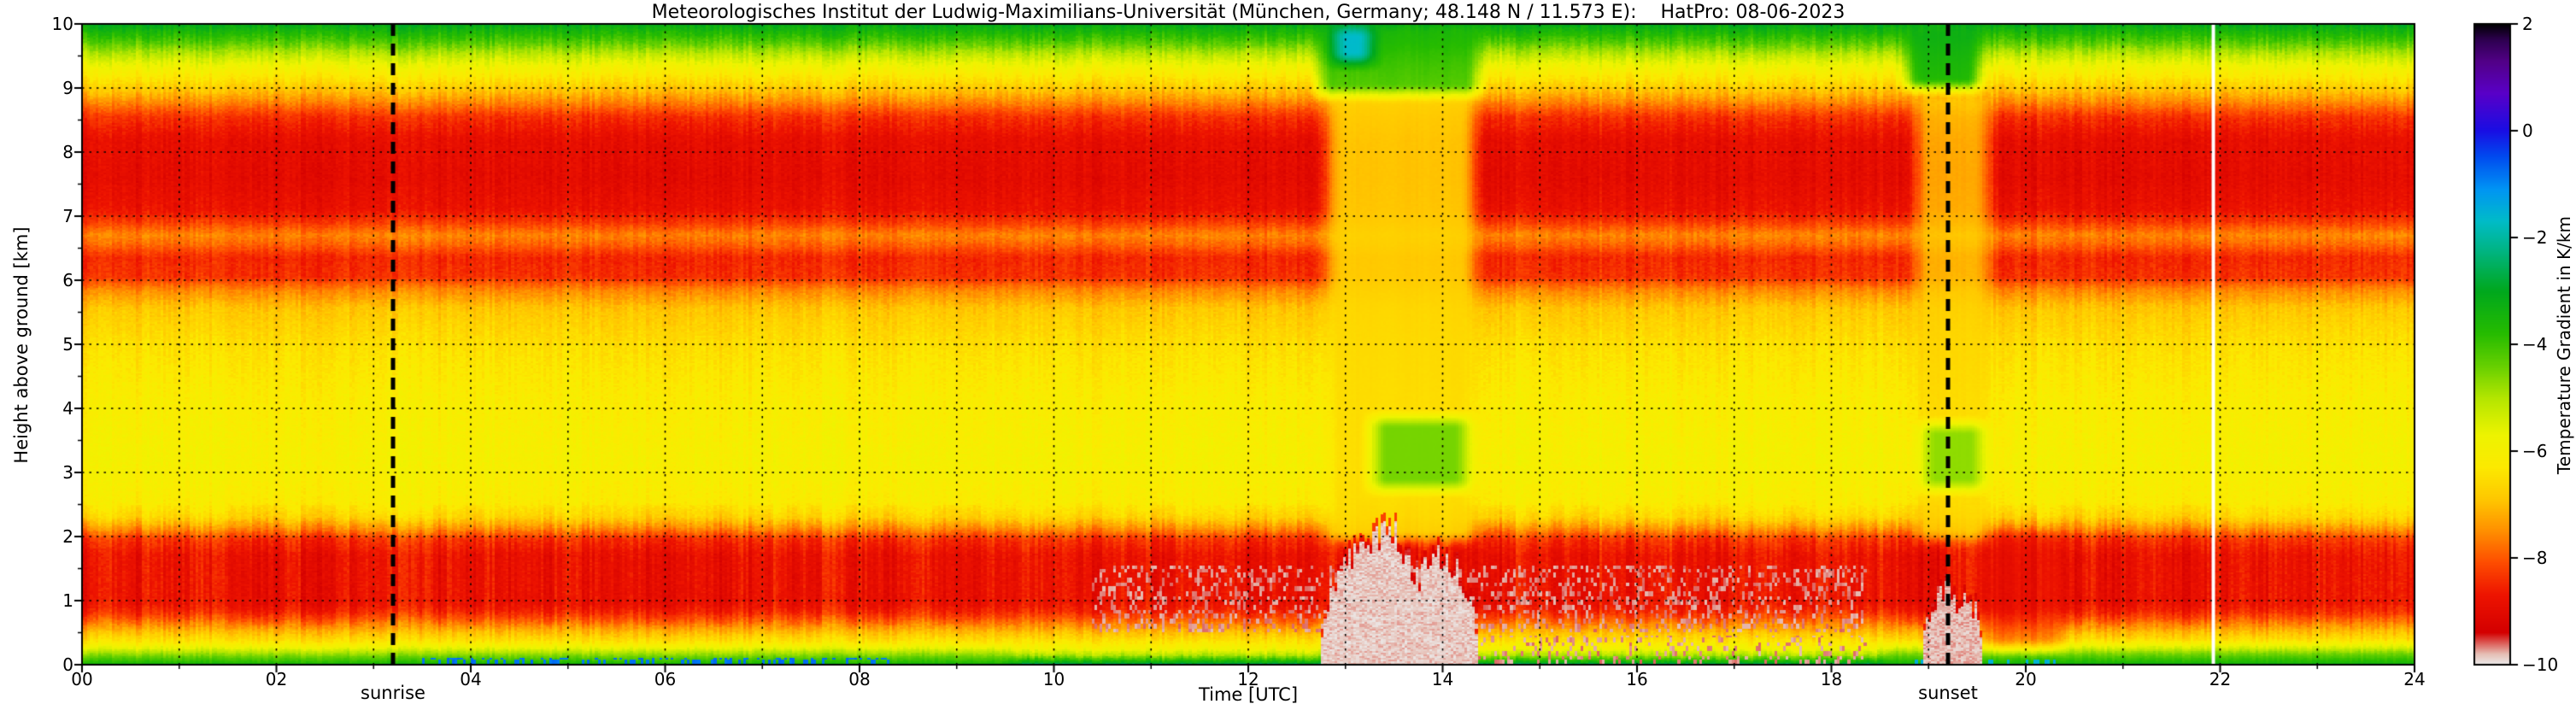 The width and height of the screenshot is (2576, 704). I want to click on x-tick-label: 18, so click(1831, 679).